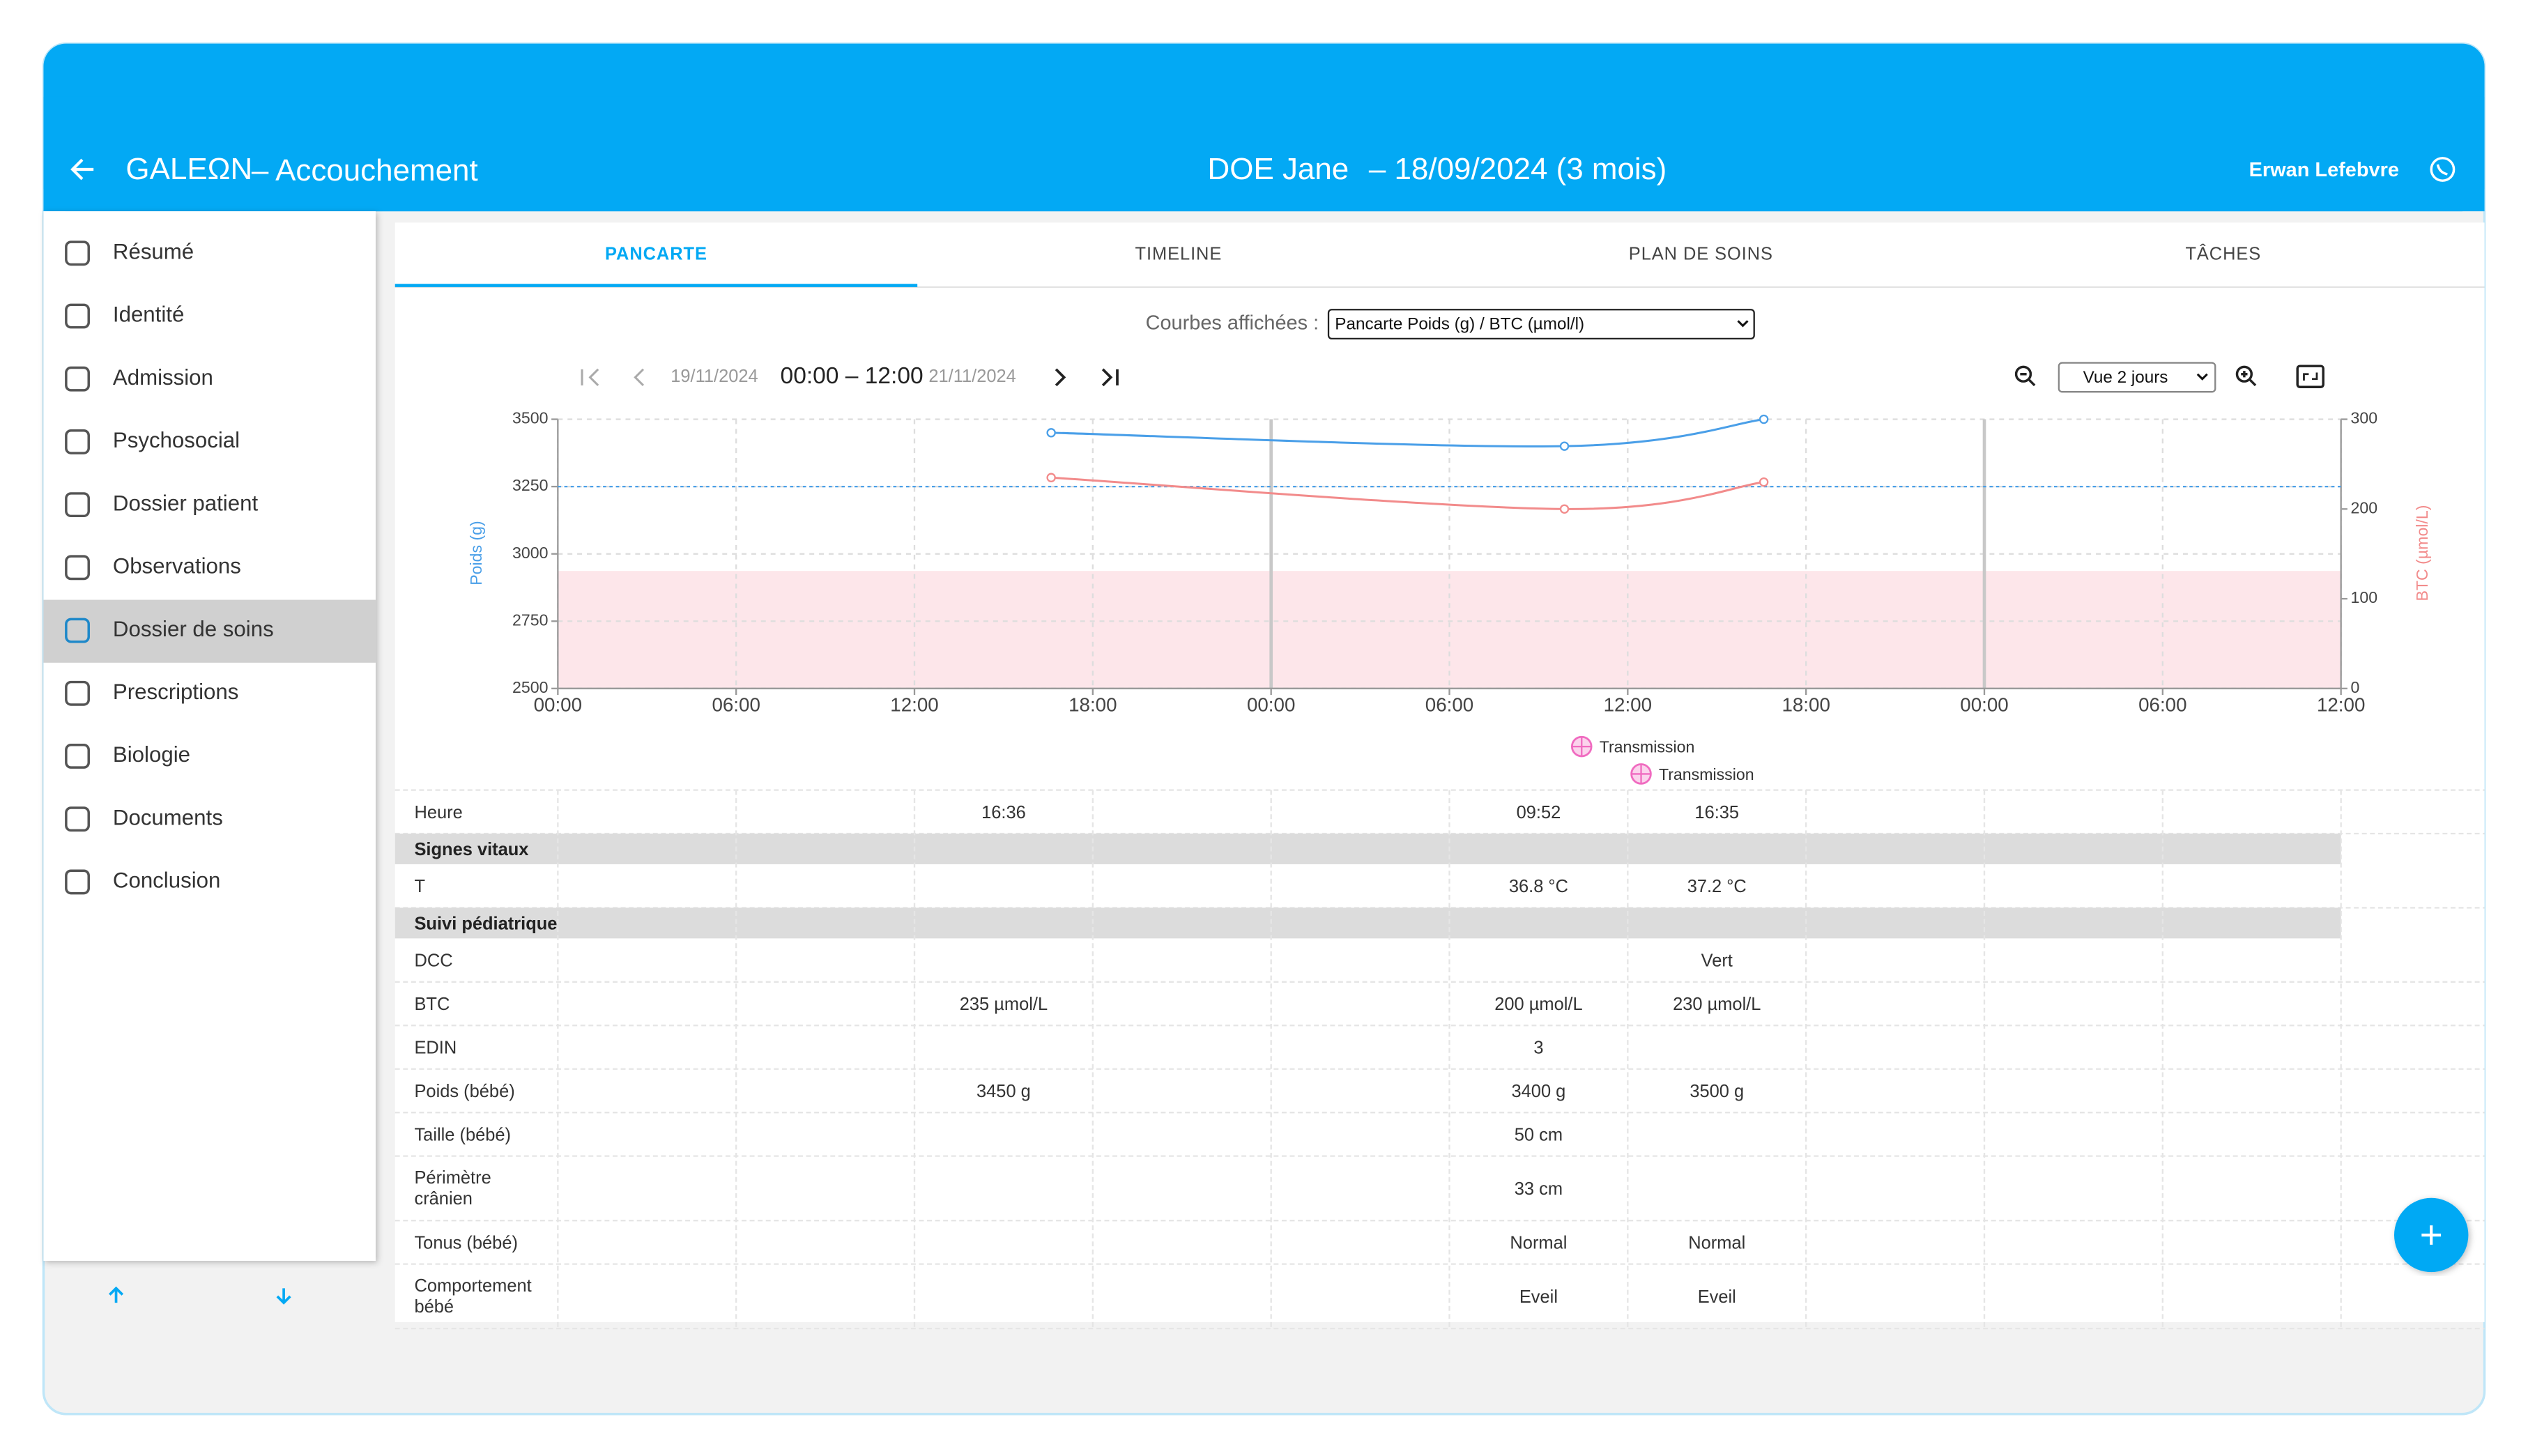 This screenshot has width=2528, height=1456. Describe the element at coordinates (1004, 1004) in the screenshot. I see `cell: 235 µmol/L` at that location.